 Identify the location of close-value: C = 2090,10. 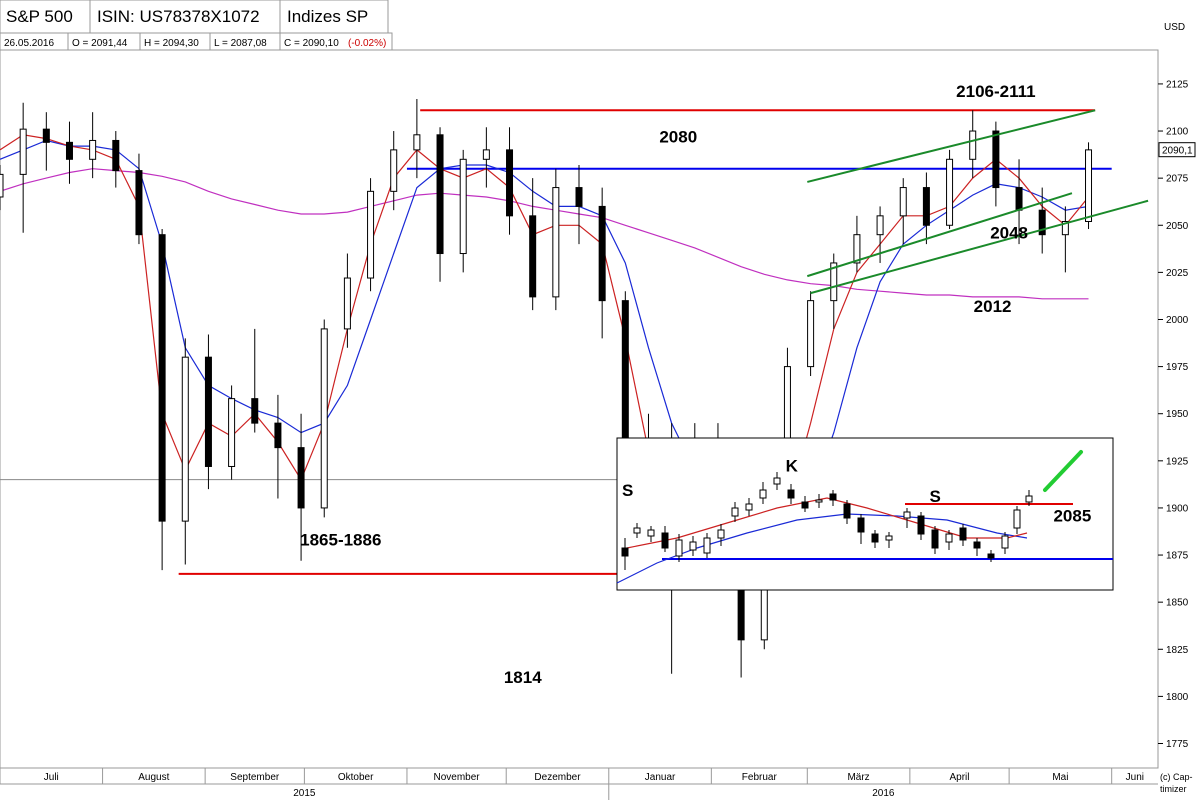
(311, 43).